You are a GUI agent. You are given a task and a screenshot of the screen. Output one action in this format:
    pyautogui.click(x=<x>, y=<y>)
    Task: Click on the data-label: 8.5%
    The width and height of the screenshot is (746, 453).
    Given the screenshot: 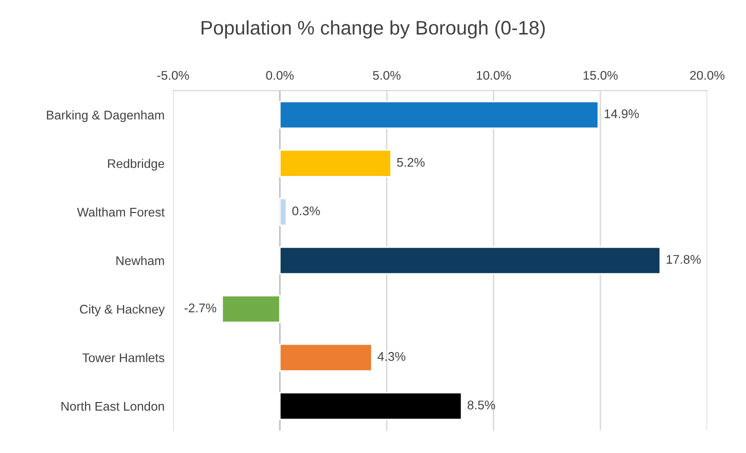 What is the action you would take?
    pyautogui.click(x=482, y=405)
    